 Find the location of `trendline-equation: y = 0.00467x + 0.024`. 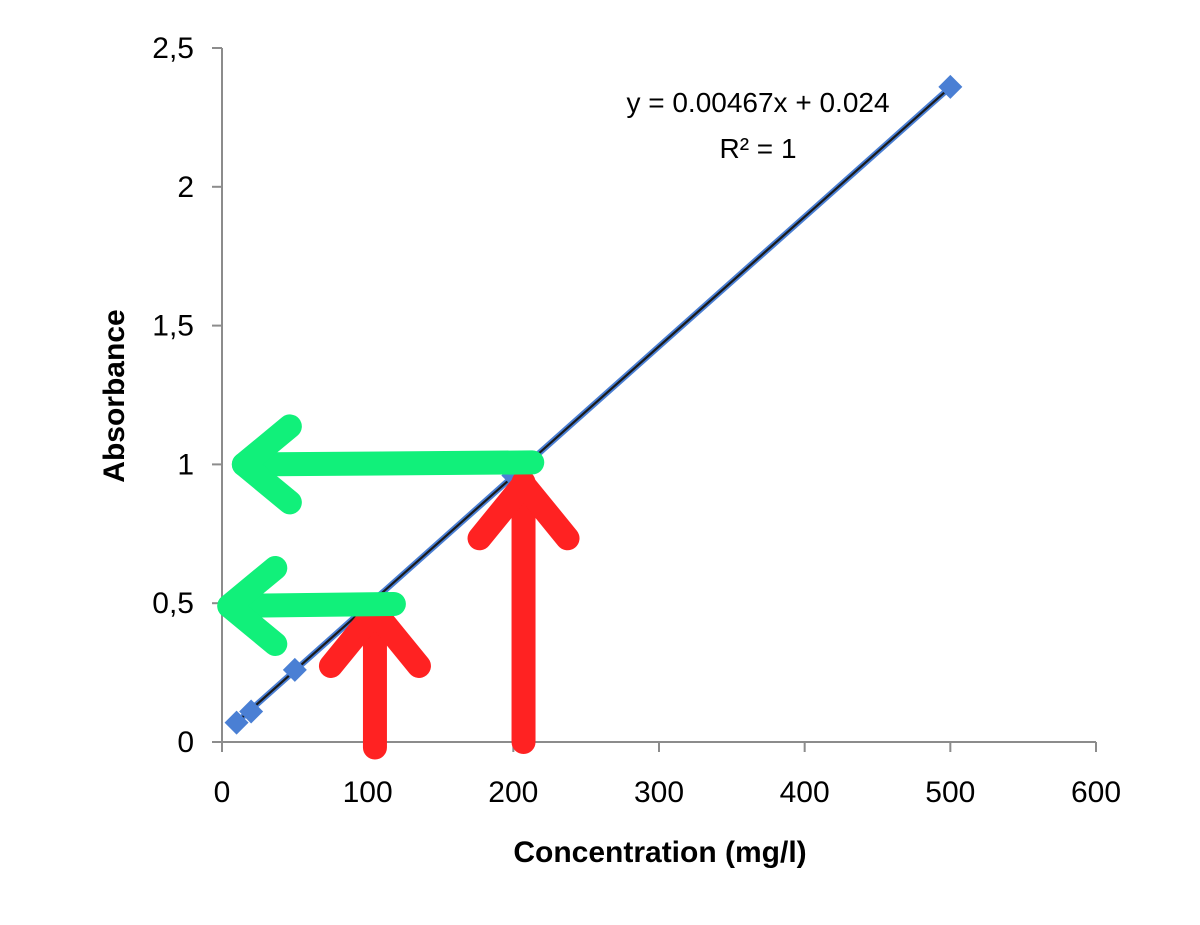

trendline-equation: y = 0.00467x + 0.024 is located at coordinates (757, 102).